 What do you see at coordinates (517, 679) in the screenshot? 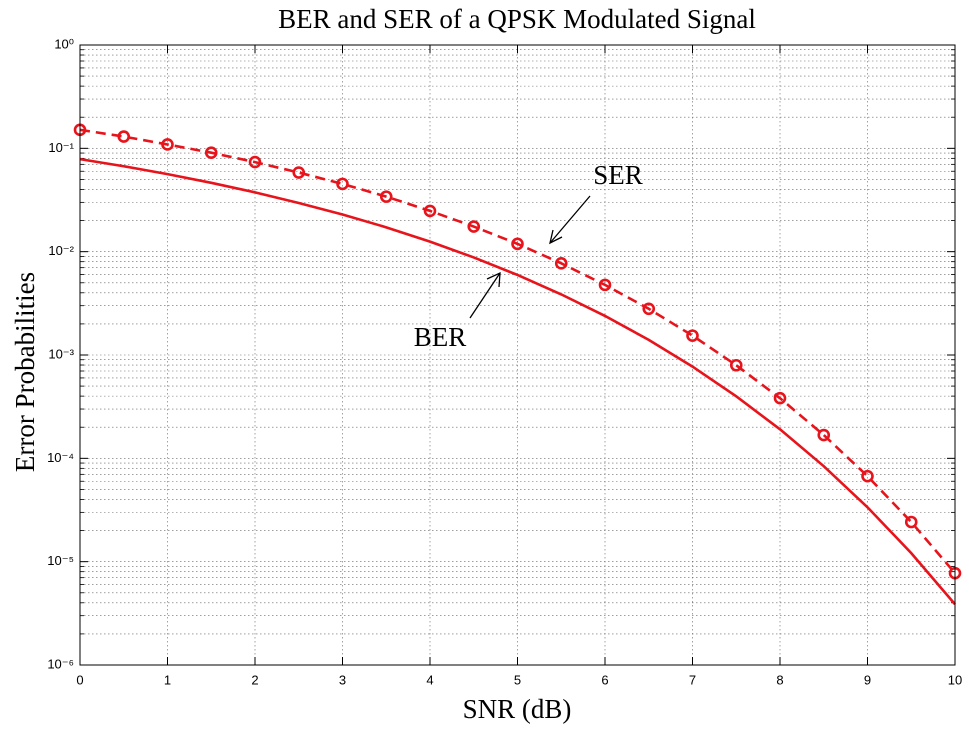
I see `x-tick-label: 5` at bounding box center [517, 679].